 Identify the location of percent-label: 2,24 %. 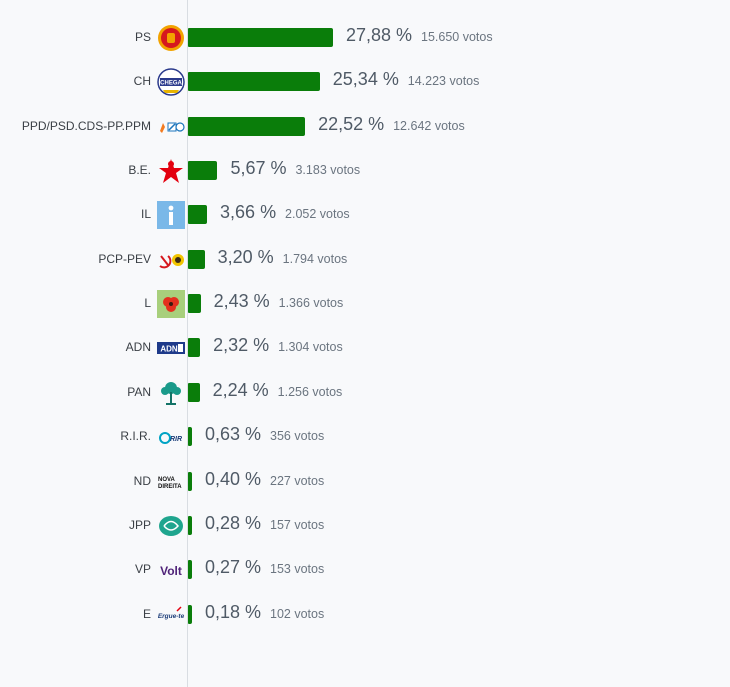
(240, 389).